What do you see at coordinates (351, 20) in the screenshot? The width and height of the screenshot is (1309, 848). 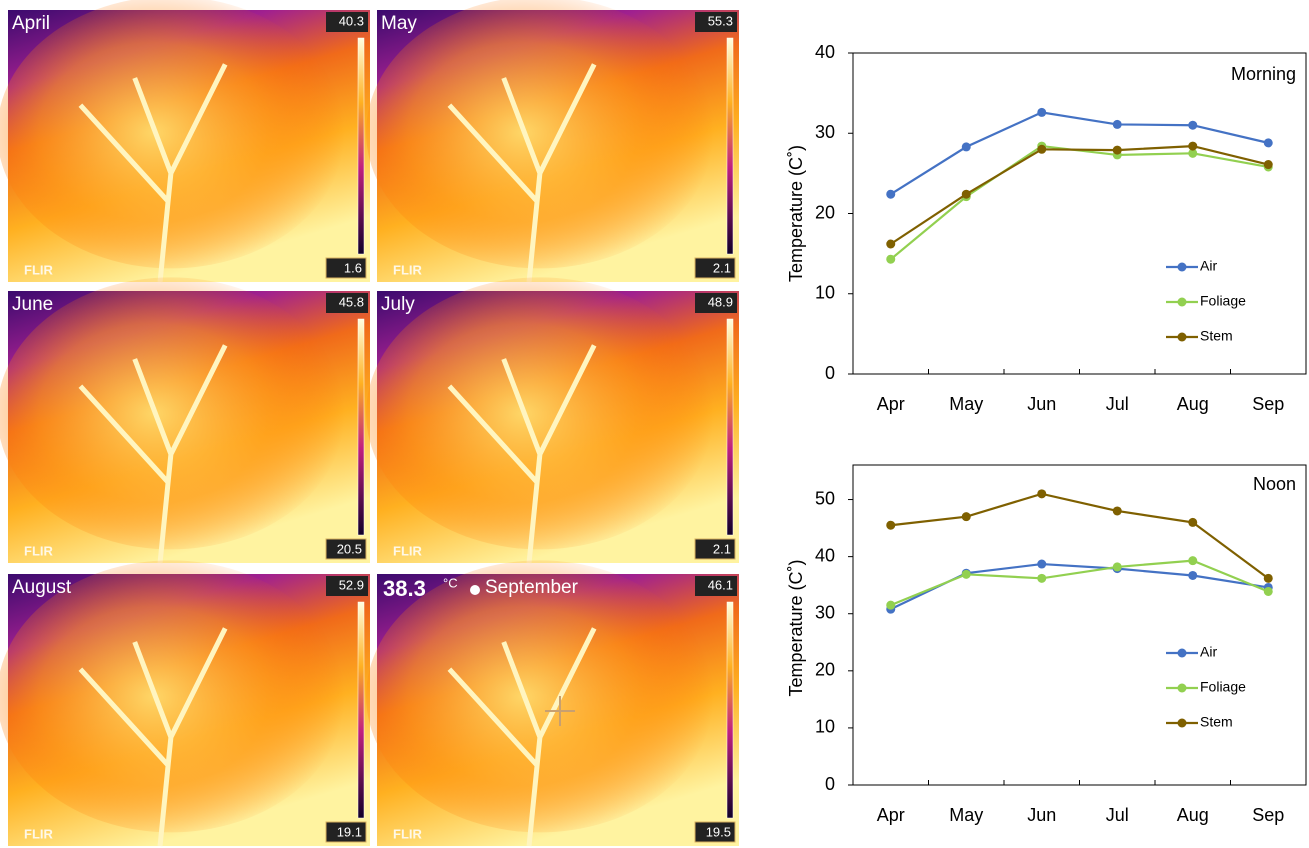 I see `max-temp: 40.3` at bounding box center [351, 20].